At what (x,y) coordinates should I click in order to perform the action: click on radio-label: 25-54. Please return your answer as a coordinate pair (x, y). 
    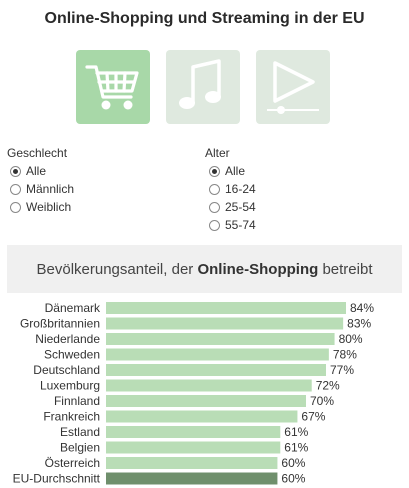
    Looking at the image, I should click on (240, 207).